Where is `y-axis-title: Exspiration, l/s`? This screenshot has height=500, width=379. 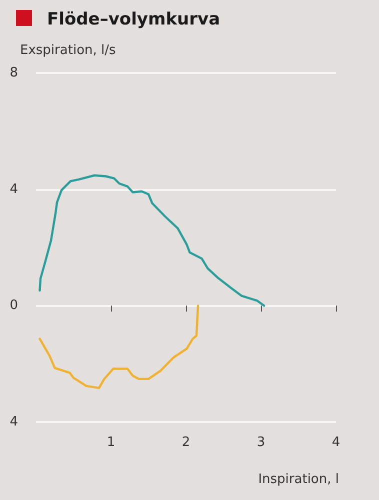
y-axis-title: Exspiration, l/s is located at coordinates (68, 50).